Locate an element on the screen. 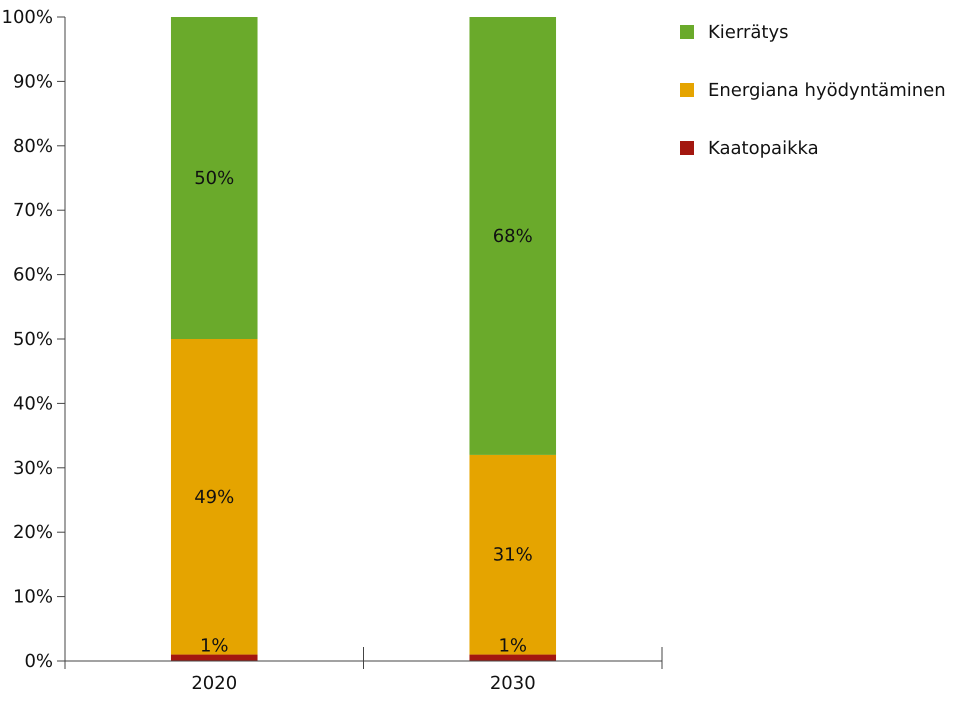  data-label: 68% is located at coordinates (512, 236).